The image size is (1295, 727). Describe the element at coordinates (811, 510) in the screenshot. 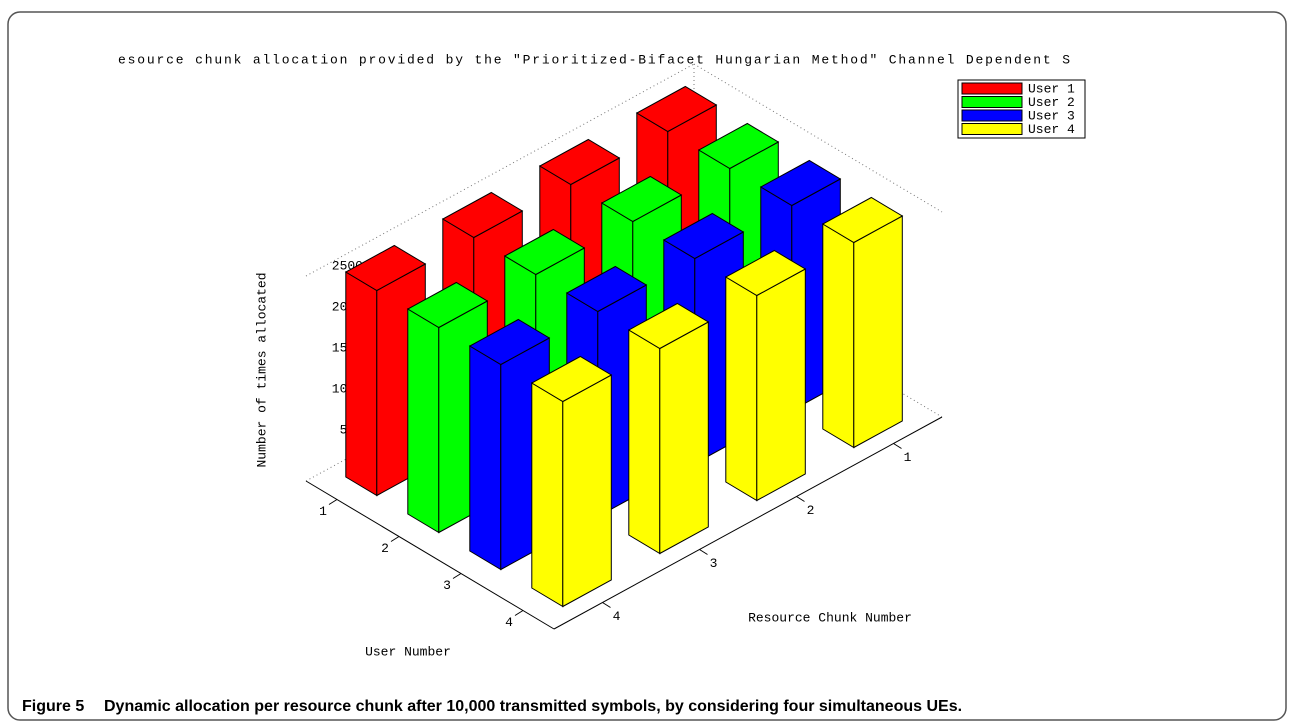

I see `y-tick-label: 2` at that location.